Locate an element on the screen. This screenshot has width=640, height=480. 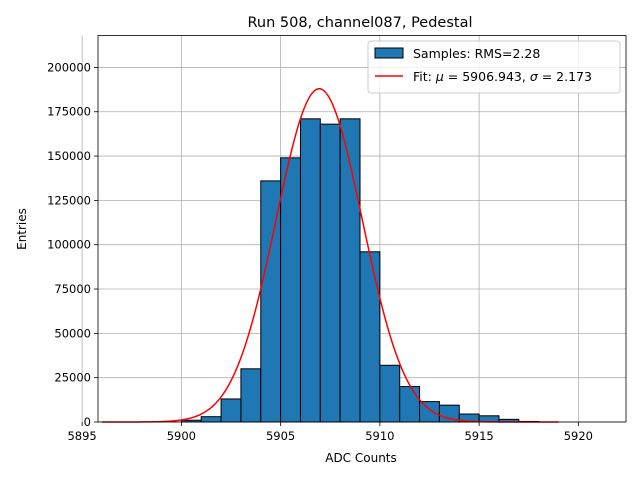
legend-box is located at coordinates (494, 67).